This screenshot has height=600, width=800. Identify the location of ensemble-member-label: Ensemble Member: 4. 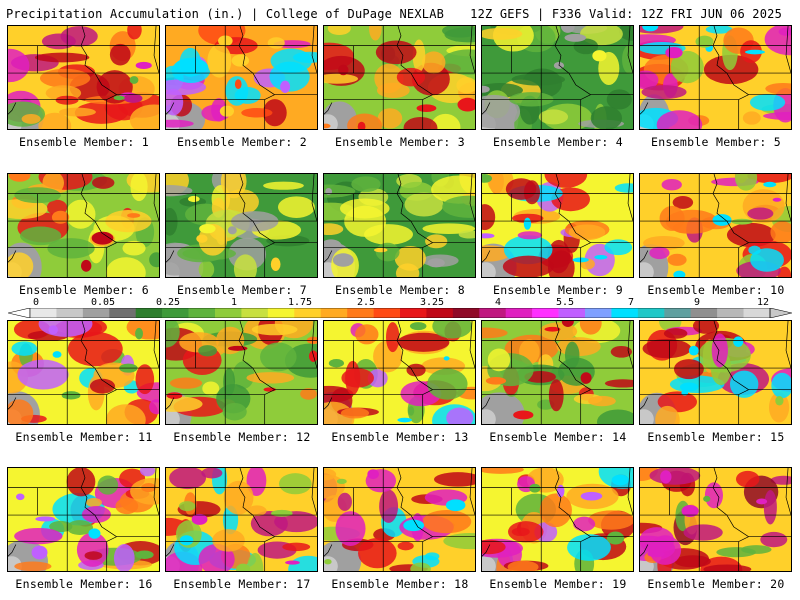
(558, 142).